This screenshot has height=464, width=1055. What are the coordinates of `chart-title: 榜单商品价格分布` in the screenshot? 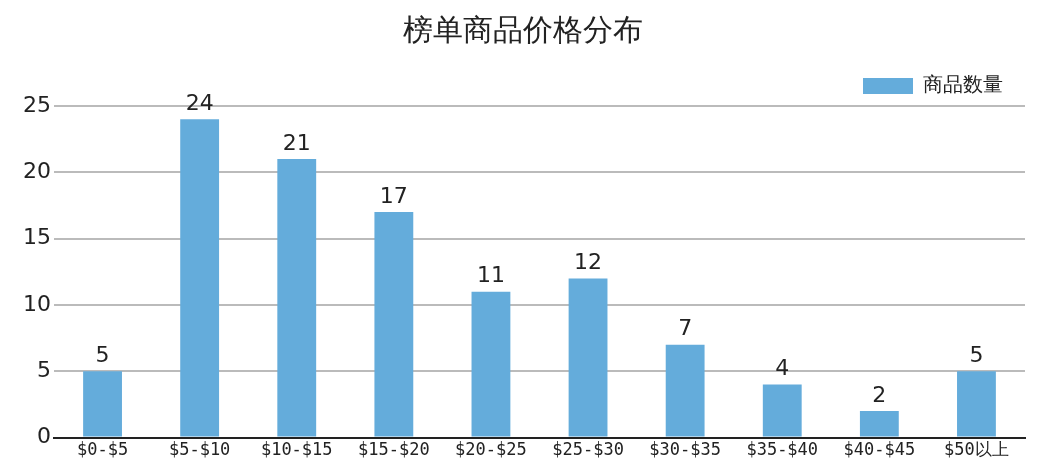 It's located at (522, 29).